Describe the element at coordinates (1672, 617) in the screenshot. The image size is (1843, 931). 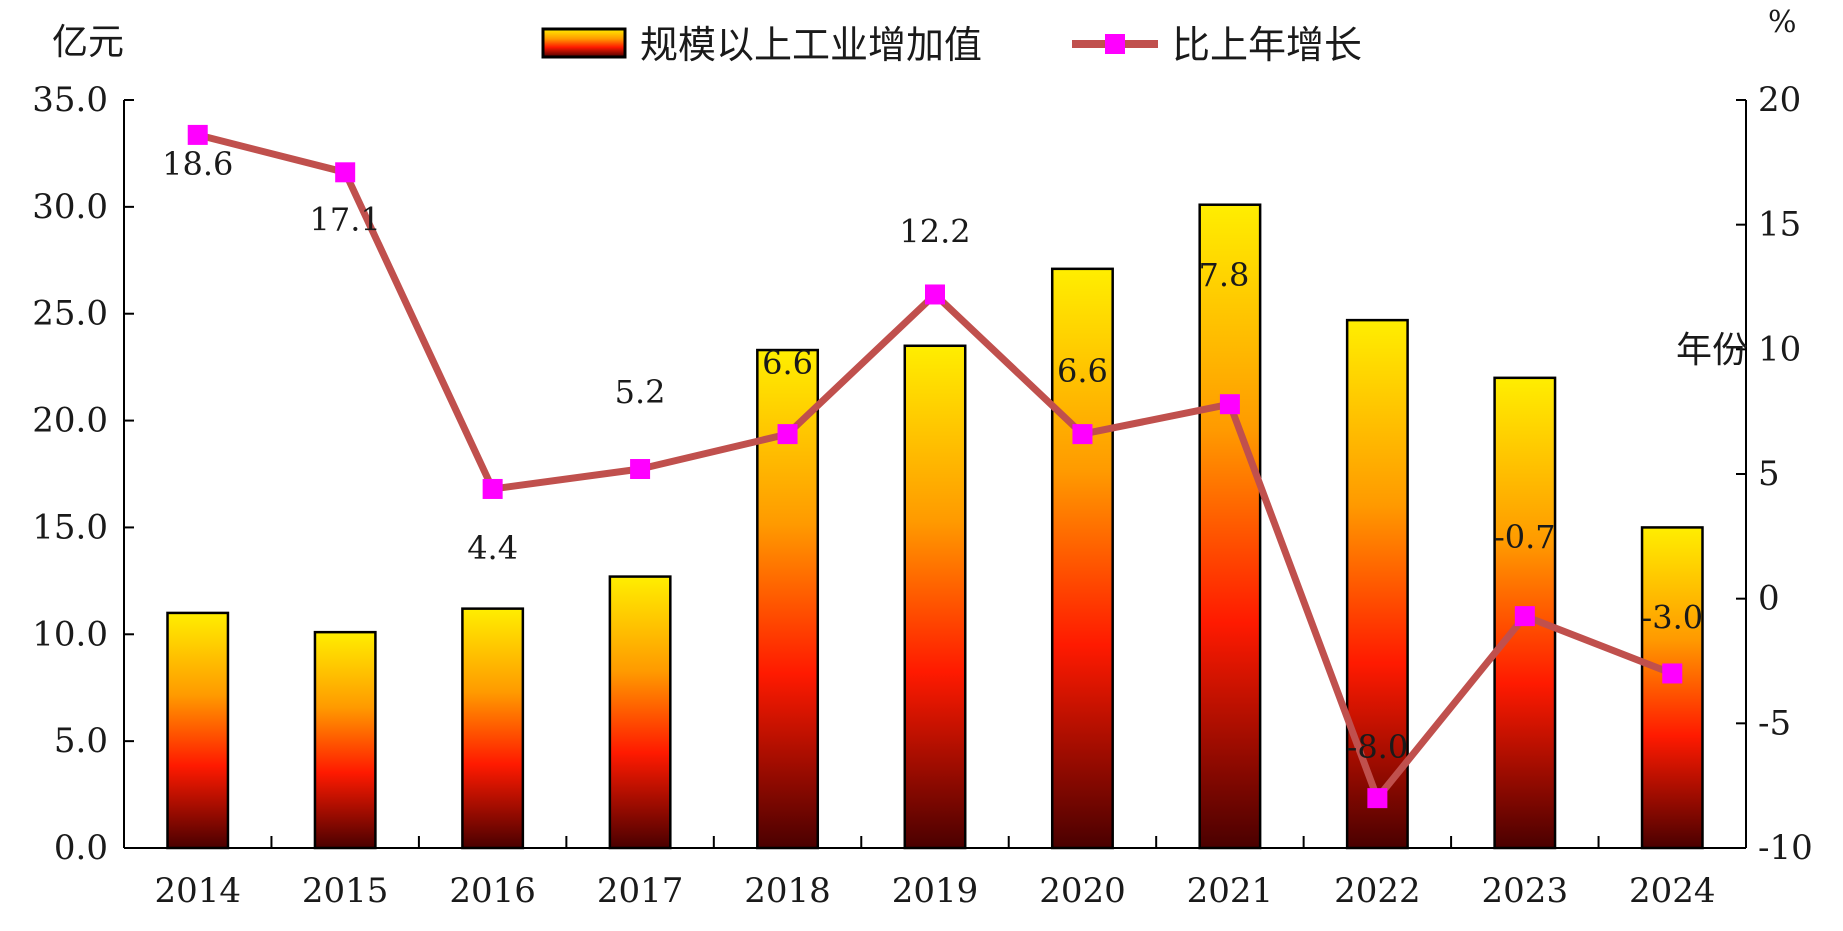
I see `growth-label-2024: -3.0` at that location.